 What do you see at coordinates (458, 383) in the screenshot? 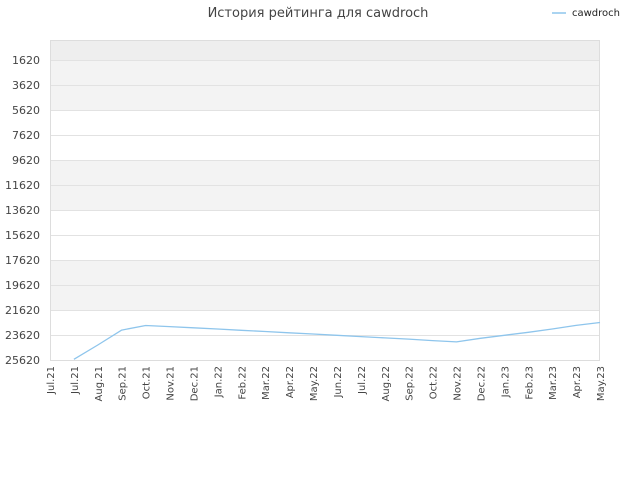
I see `x-tick-label: Nov.22` at bounding box center [458, 383].